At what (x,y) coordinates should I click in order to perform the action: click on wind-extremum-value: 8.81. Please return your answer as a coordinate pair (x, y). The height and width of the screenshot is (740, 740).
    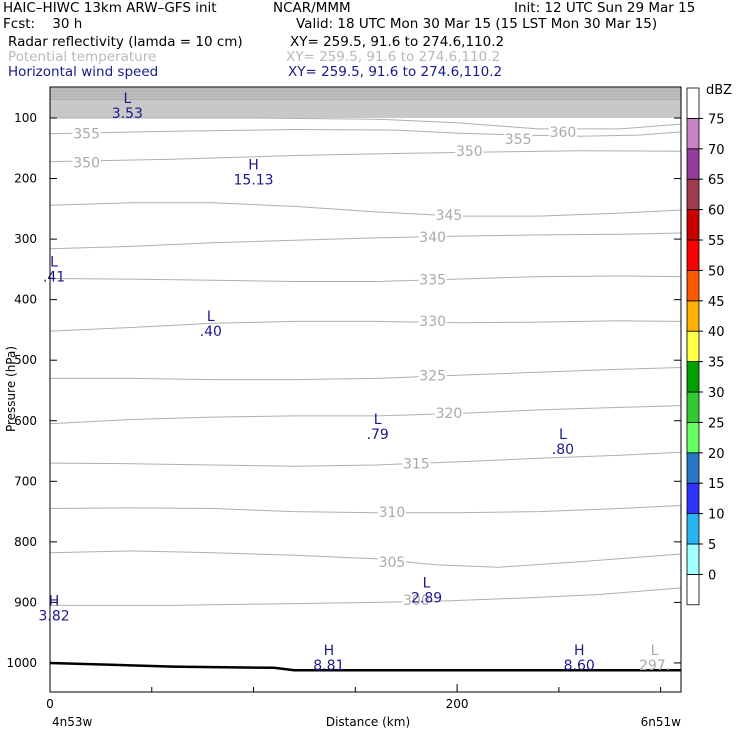
    Looking at the image, I should click on (328, 666).